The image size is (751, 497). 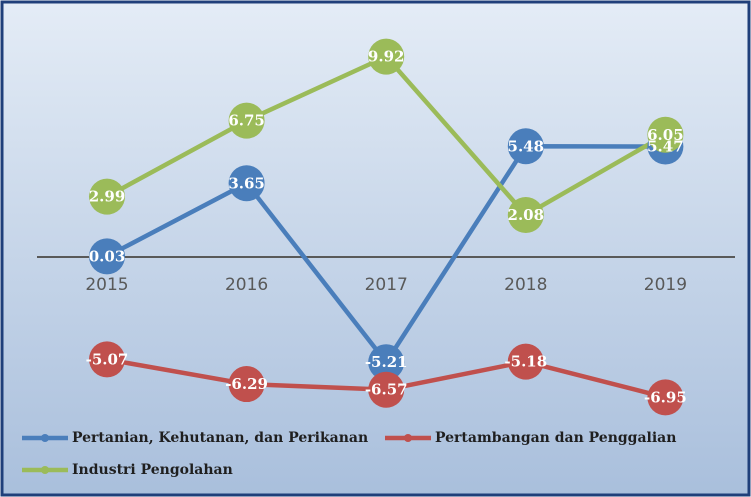 I want to click on x-tick-label: 2016, so click(x=246, y=285).